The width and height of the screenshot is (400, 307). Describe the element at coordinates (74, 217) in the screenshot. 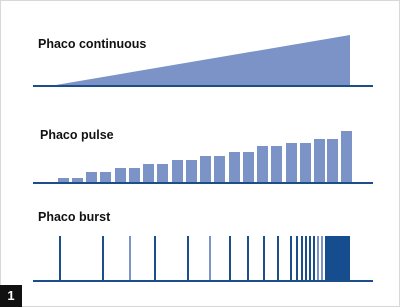

I see `panel-label: Phaco burst` at that location.